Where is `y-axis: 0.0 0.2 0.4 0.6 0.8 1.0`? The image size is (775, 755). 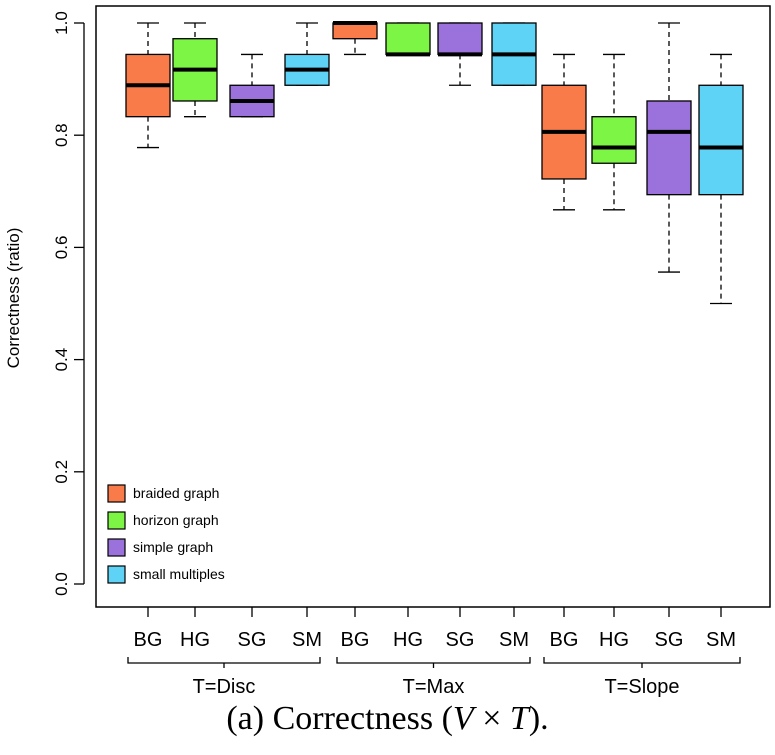 y-axis: 0.0 0.2 0.4 0.6 0.8 1.0 is located at coordinates (68, 303).